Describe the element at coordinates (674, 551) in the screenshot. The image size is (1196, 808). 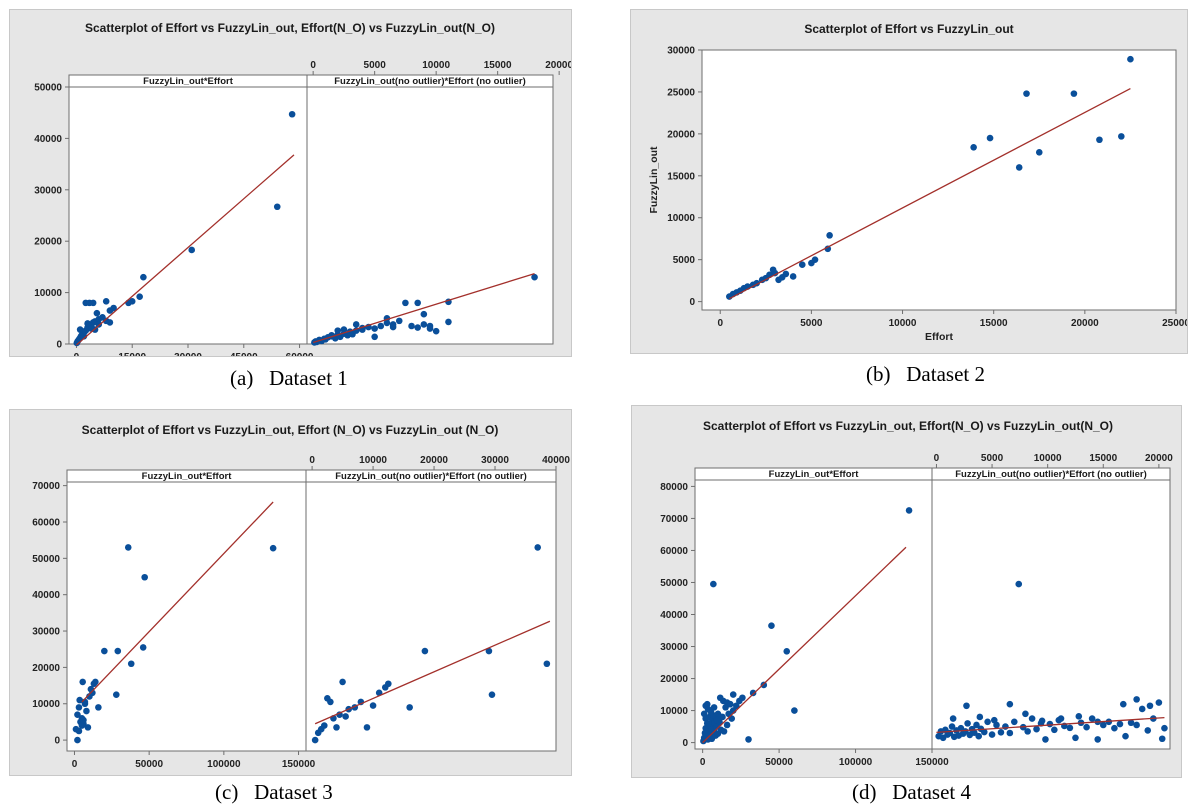
I see `y-tick-label: 60000` at that location.